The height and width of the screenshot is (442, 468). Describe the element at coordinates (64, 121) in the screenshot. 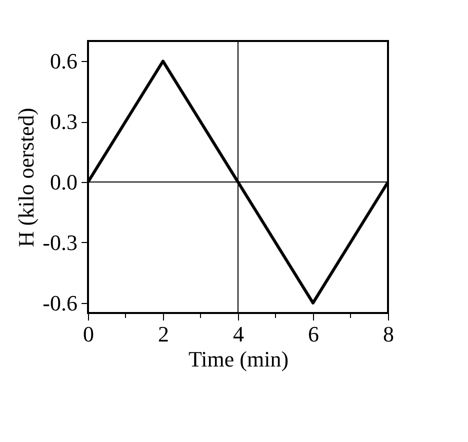

I see `y-tick-label: 0.3` at that location.